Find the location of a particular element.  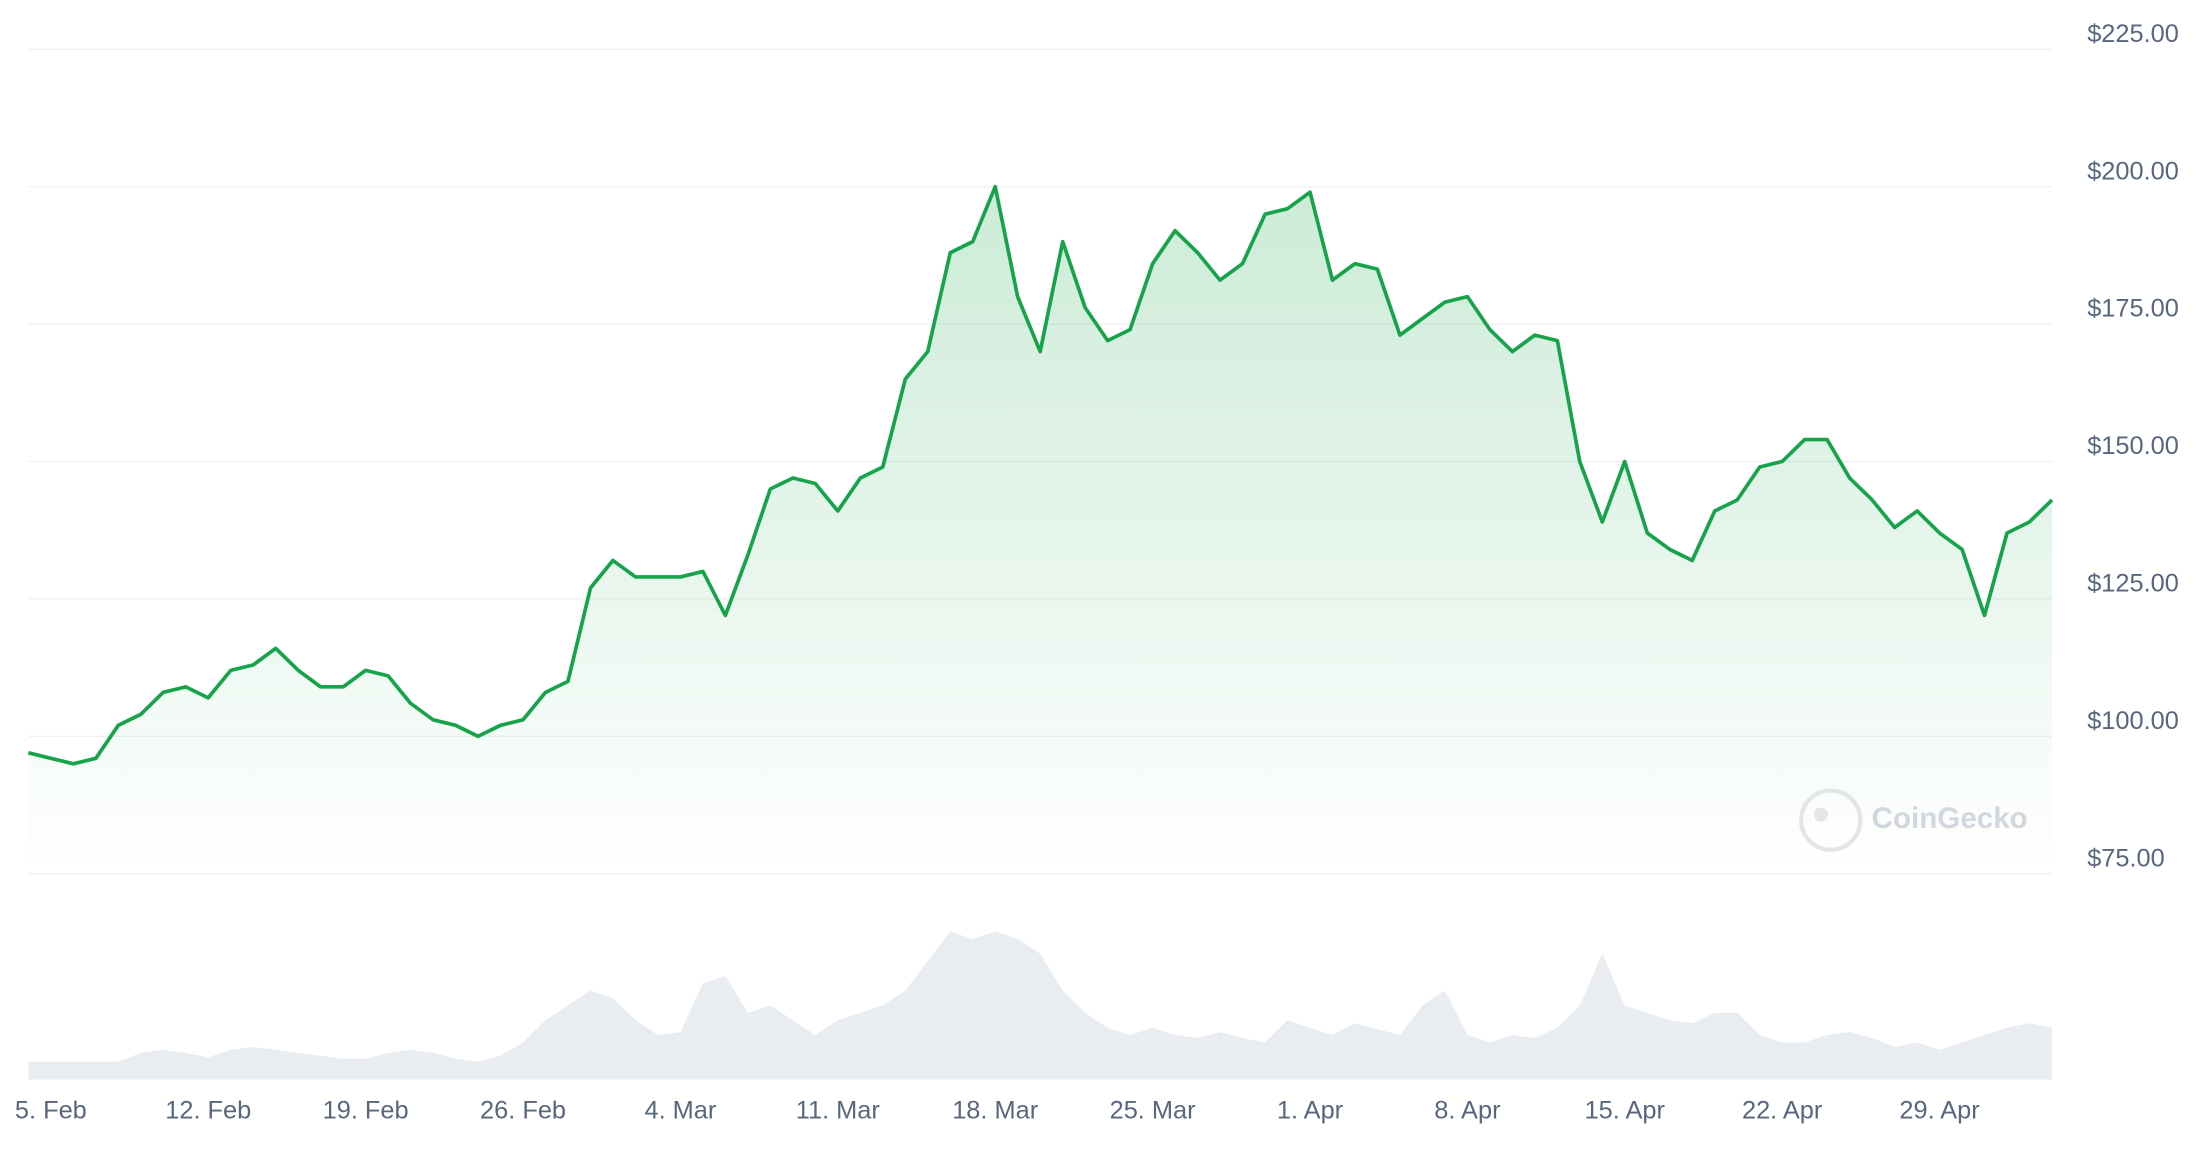

x-tick-label: 25. Mar is located at coordinates (1153, 1111).